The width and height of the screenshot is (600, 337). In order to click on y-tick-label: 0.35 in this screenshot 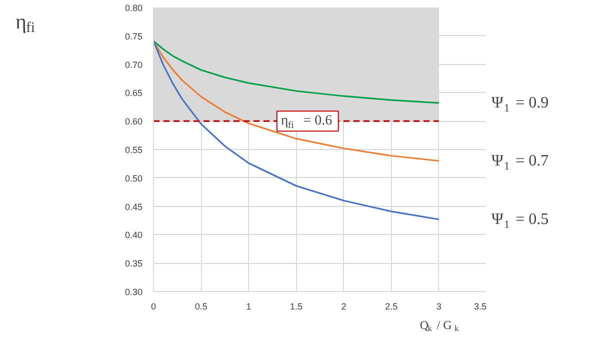, I will do `click(133, 263)`.